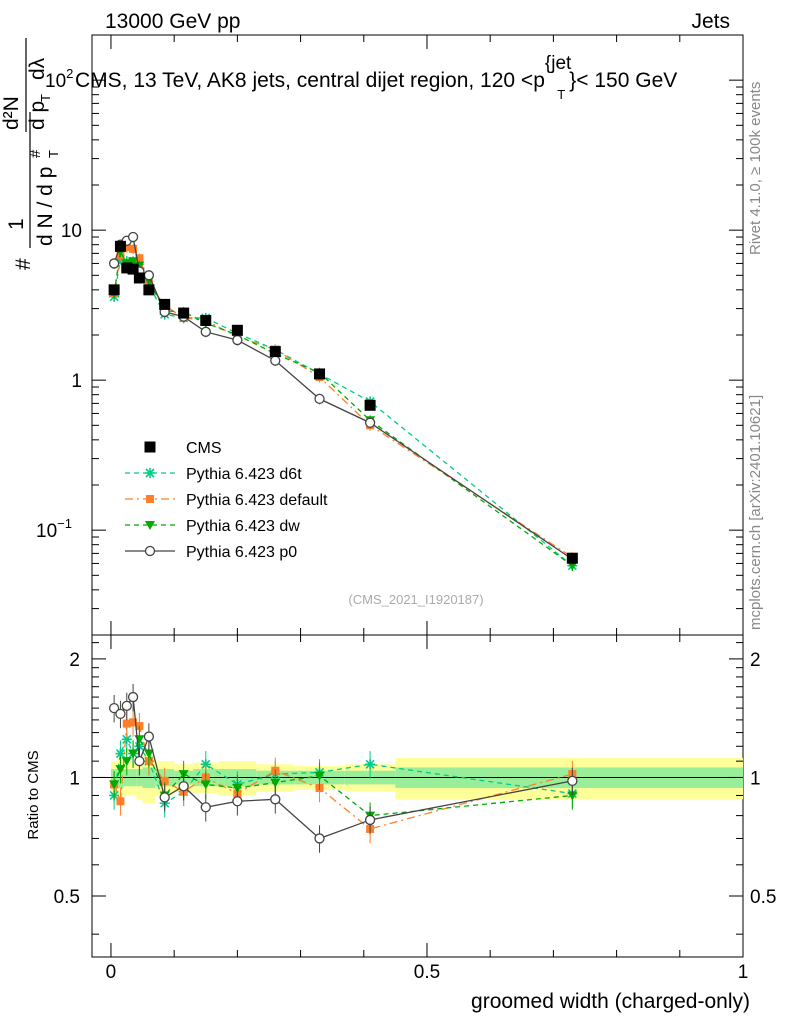 This screenshot has height=1024, width=786. I want to click on legend-label-cms: CMS, so click(204, 448).